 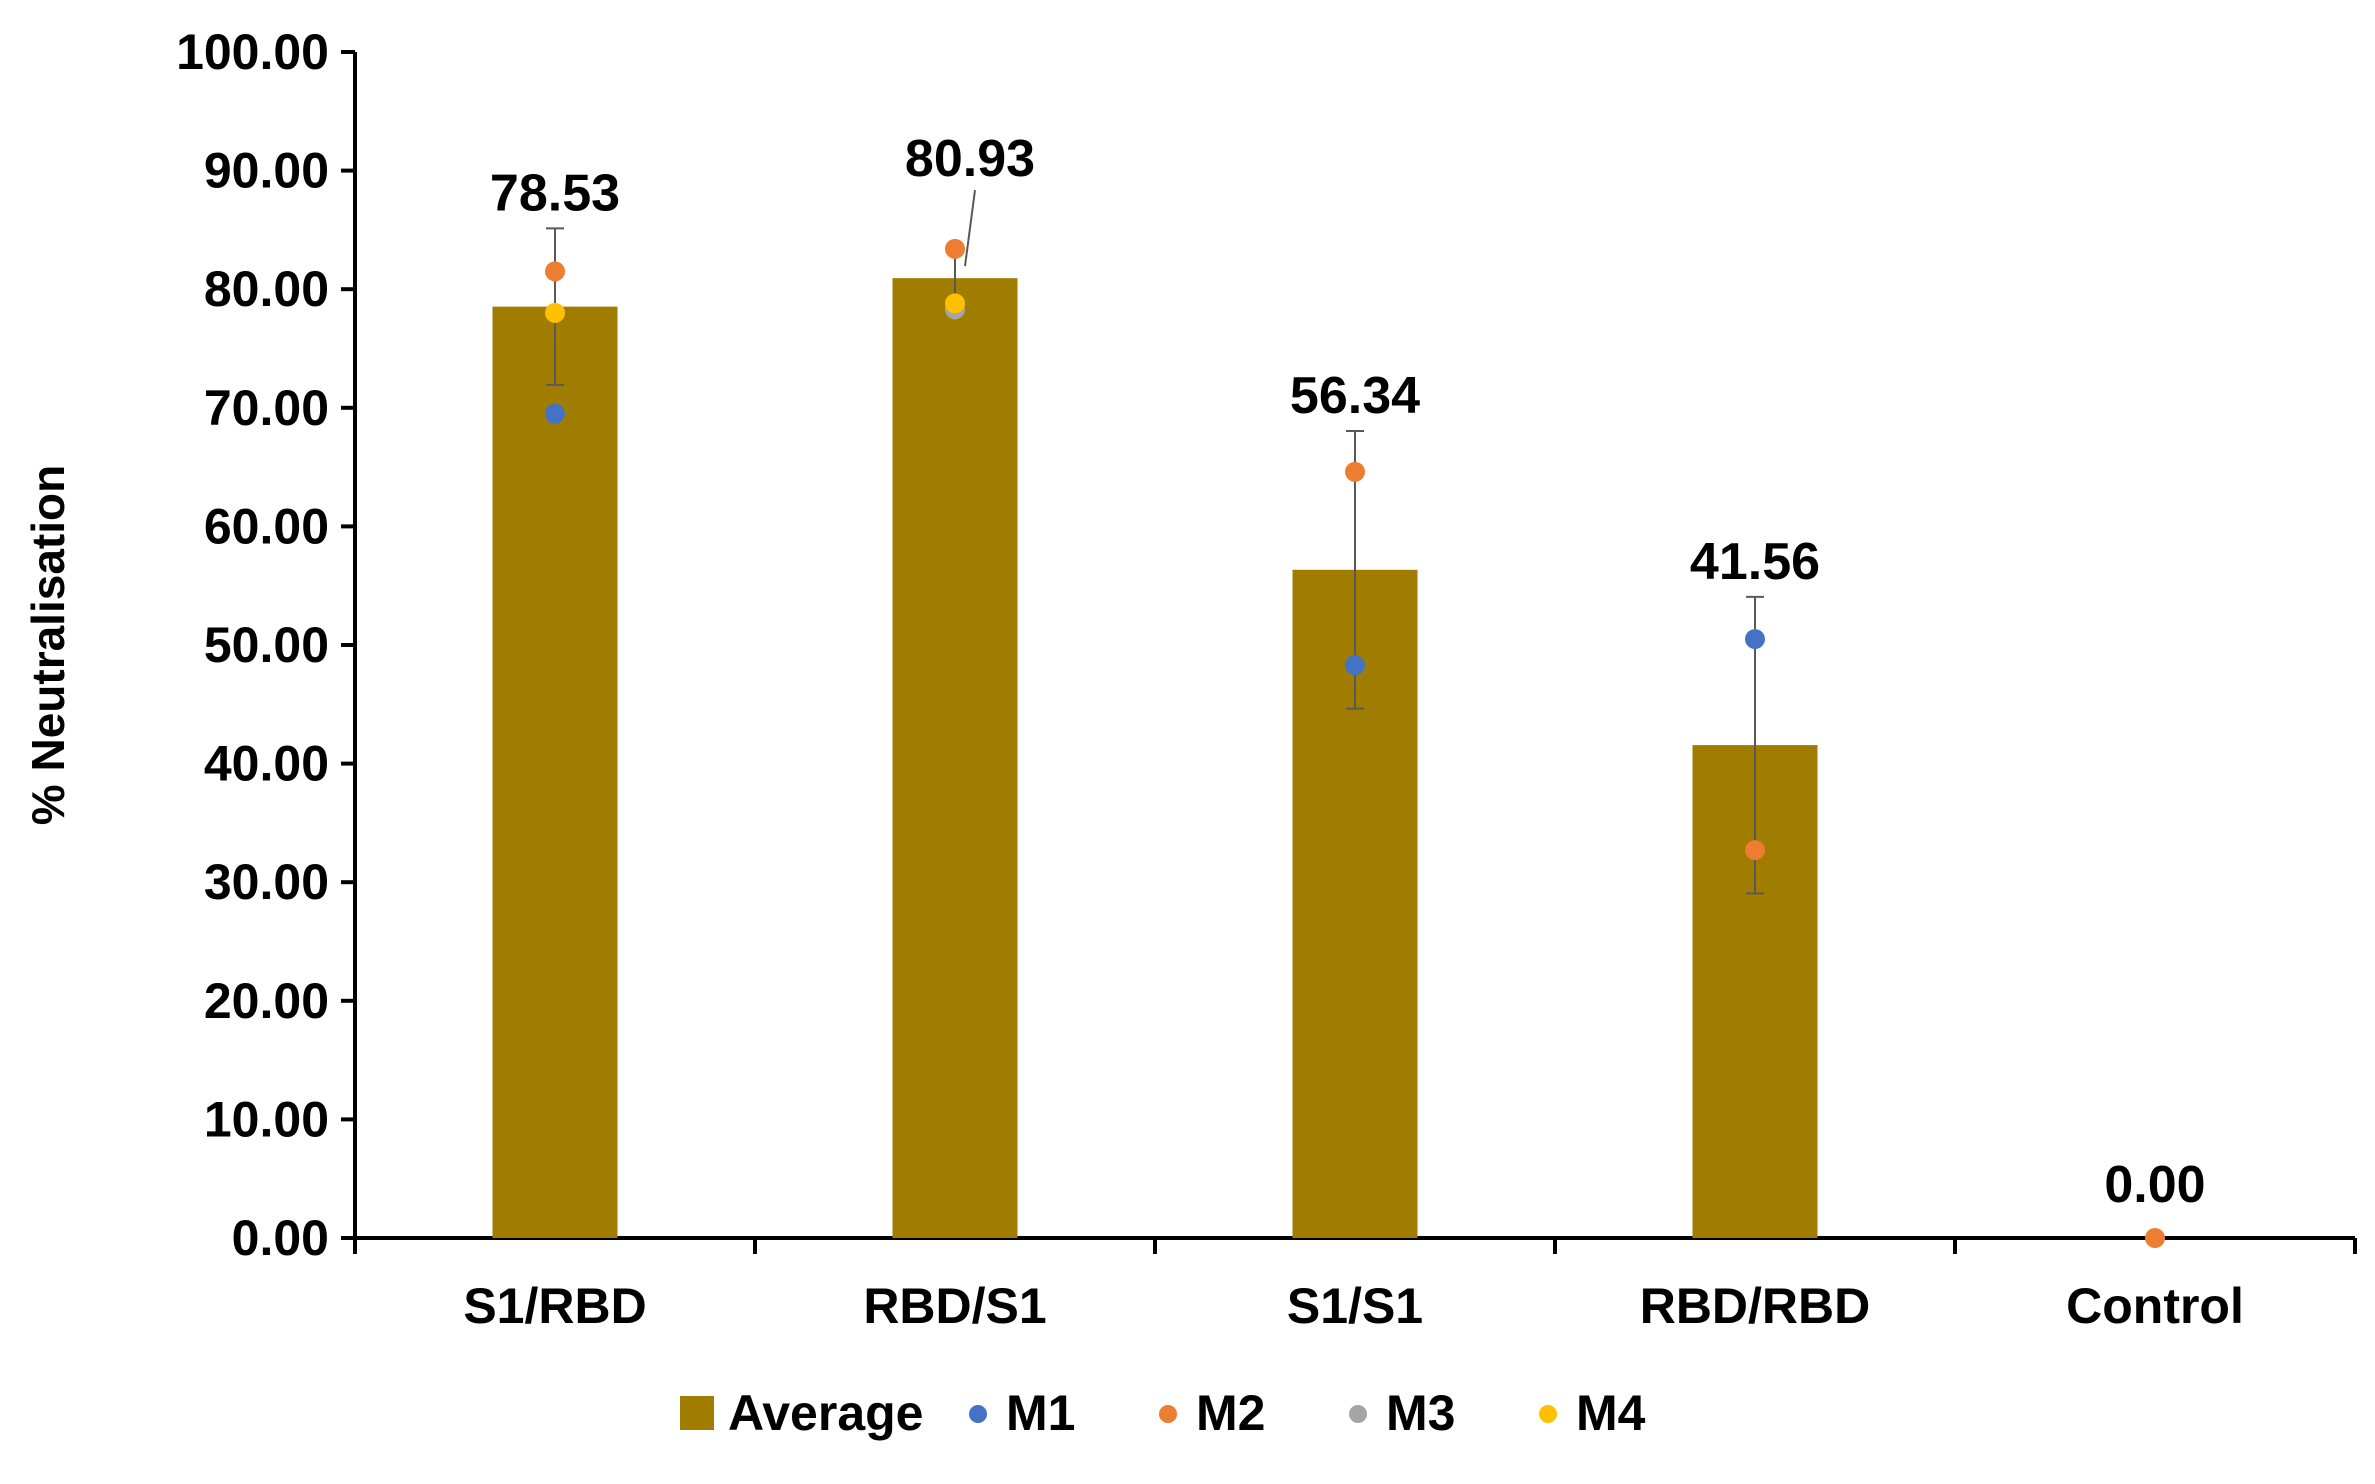 I want to click on y-tick-label: 70.00, so click(x=266, y=408).